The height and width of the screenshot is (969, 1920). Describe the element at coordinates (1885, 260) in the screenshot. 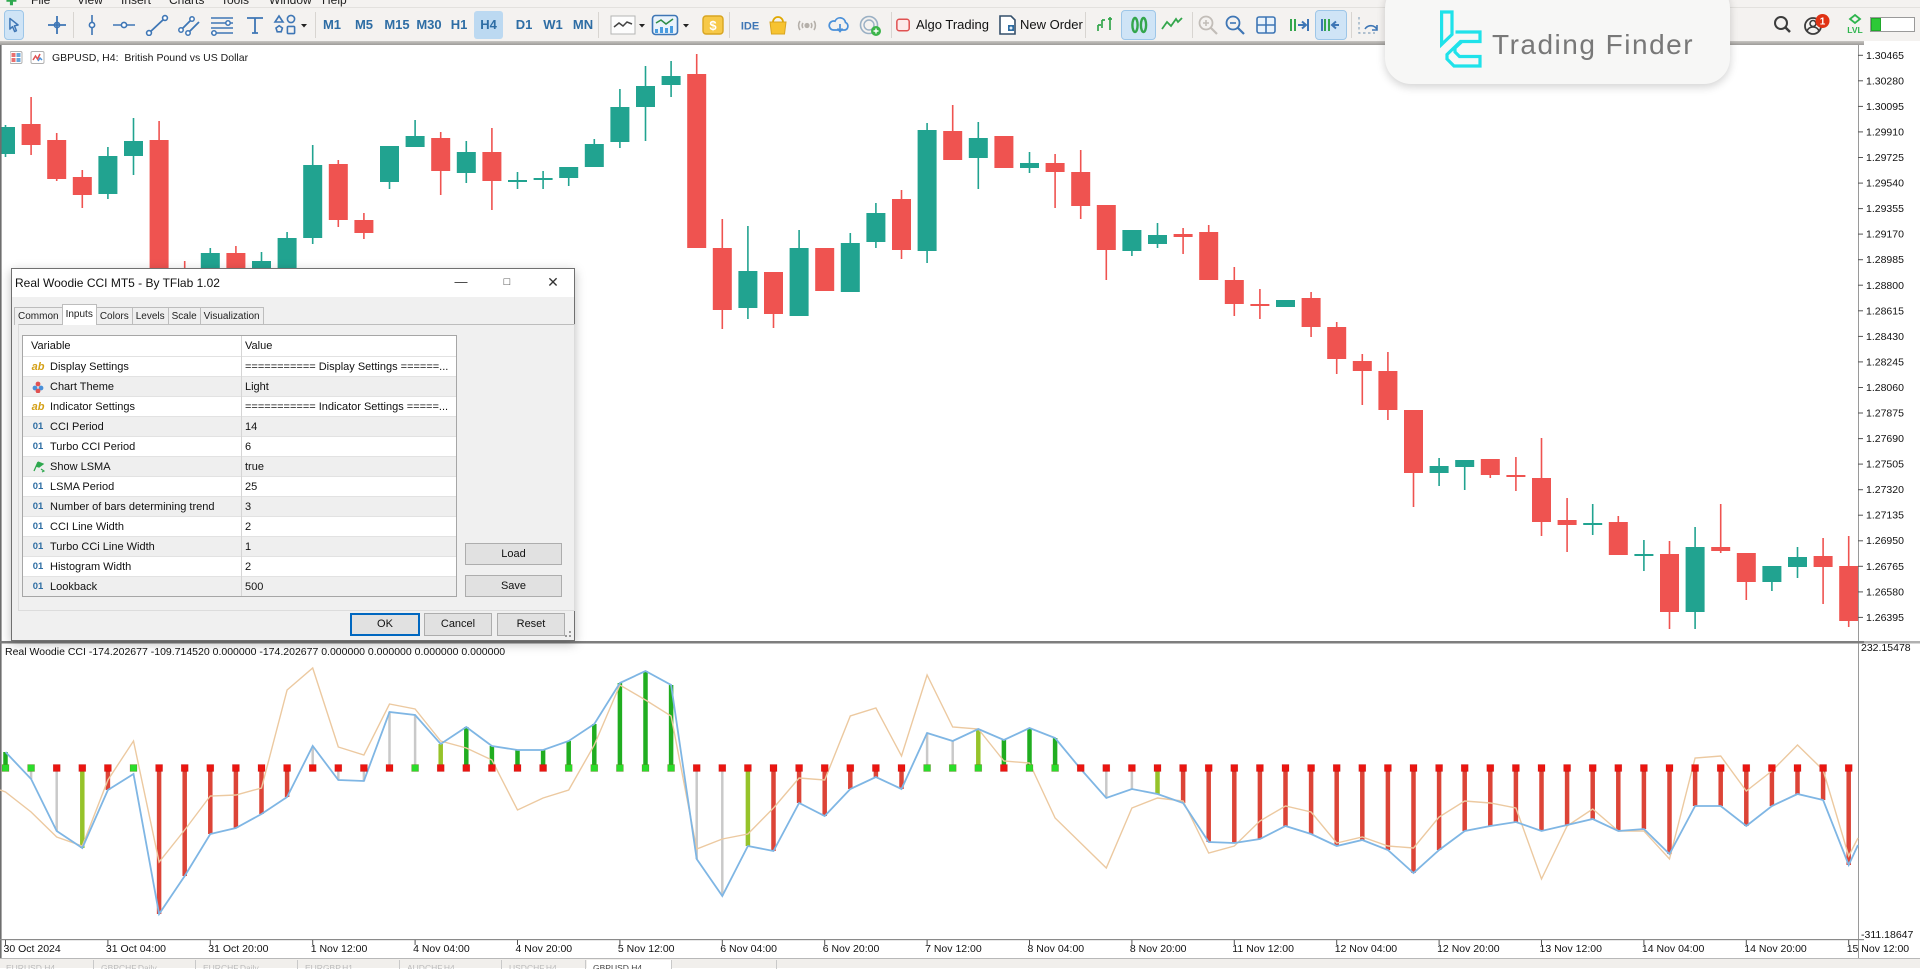

I see `svg-text: 1.28985` at that location.